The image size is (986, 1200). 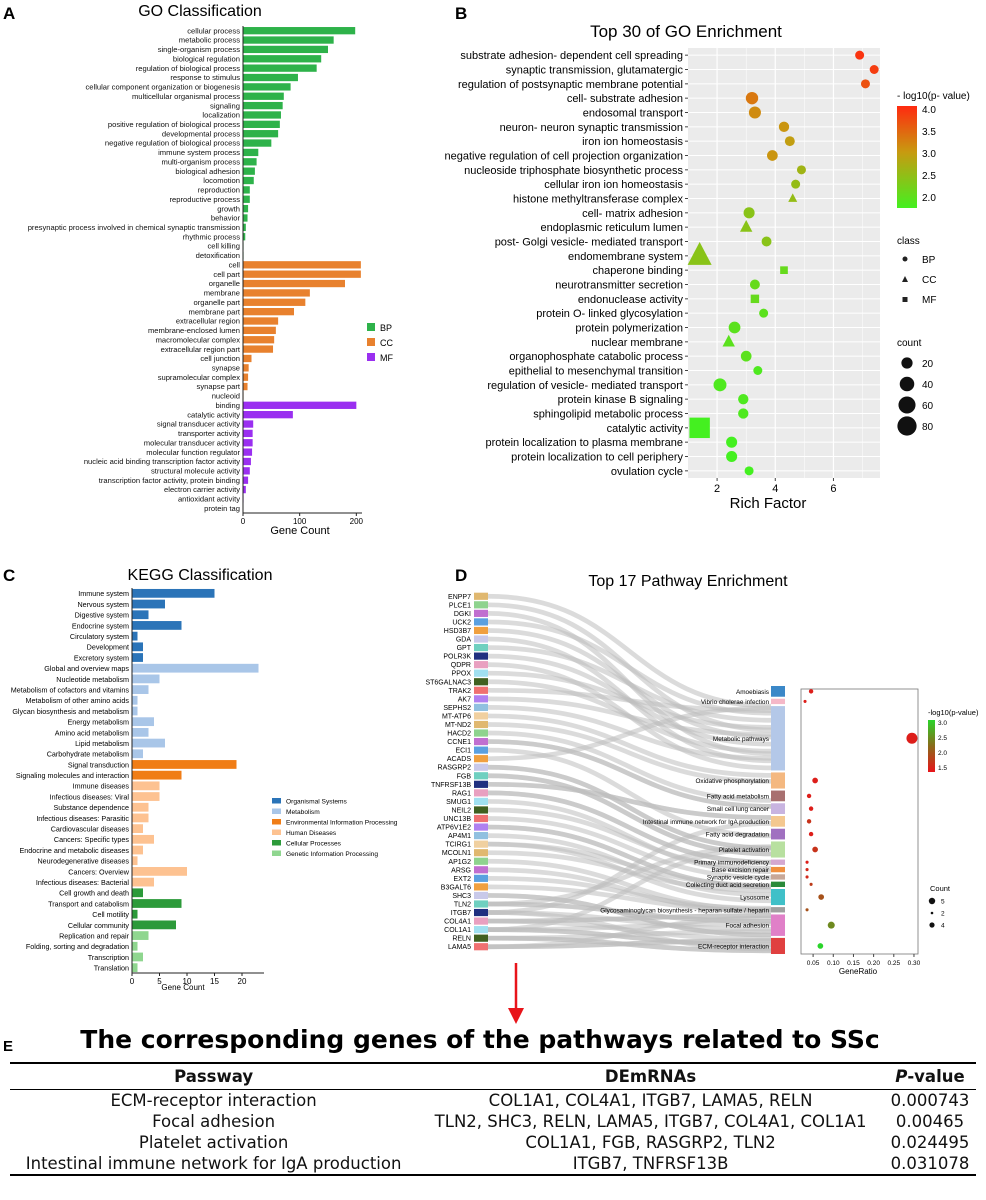 What do you see at coordinates (98, 764) in the screenshot?
I see `kegg-bar-label: Signal transduction` at bounding box center [98, 764].